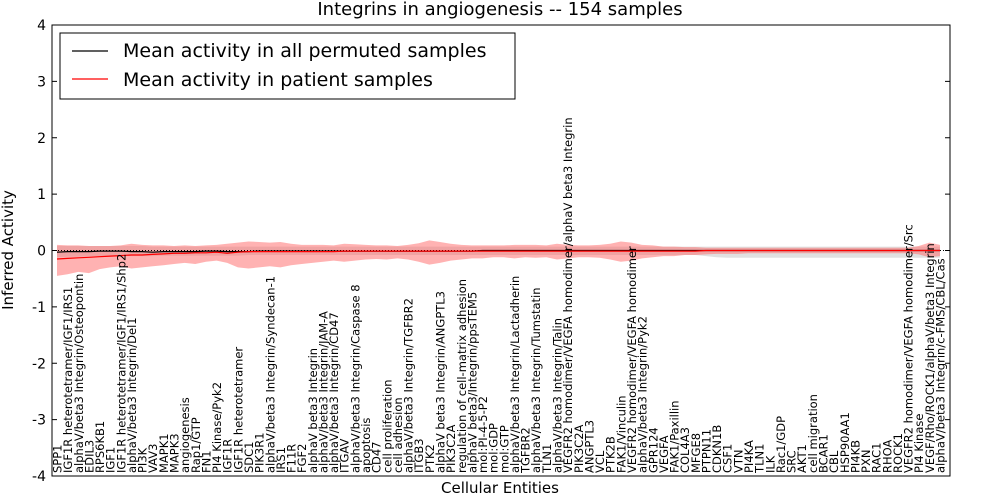 The height and width of the screenshot is (500, 1000). Describe the element at coordinates (270, 374) in the screenshot. I see `x-tick-label: alphaV/beta3 Integrin/Syndecan-1` at that location.